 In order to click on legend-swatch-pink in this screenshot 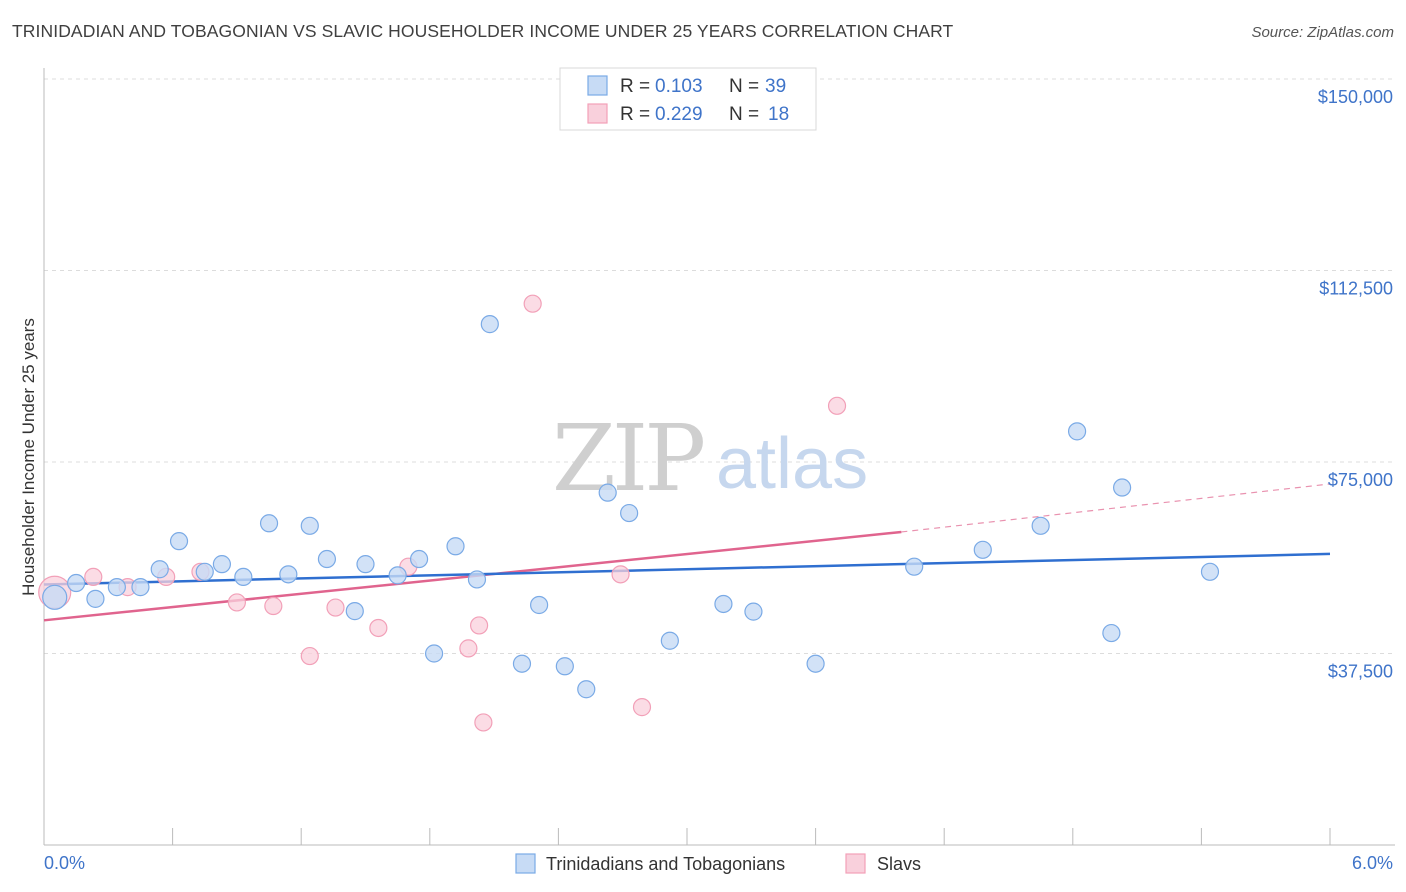, I will do `click(597, 113)`.